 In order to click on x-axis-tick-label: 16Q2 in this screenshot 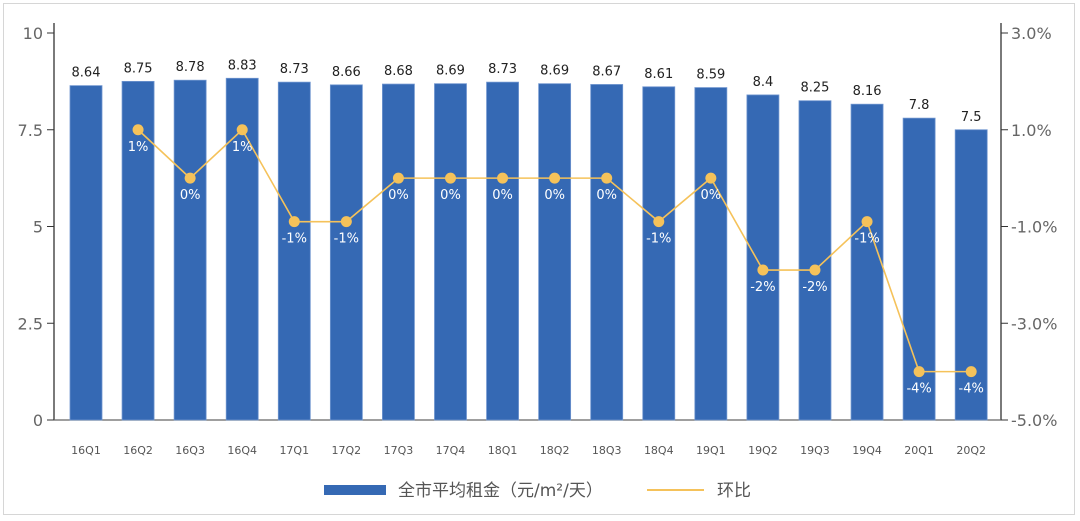, I will do `click(138, 450)`.